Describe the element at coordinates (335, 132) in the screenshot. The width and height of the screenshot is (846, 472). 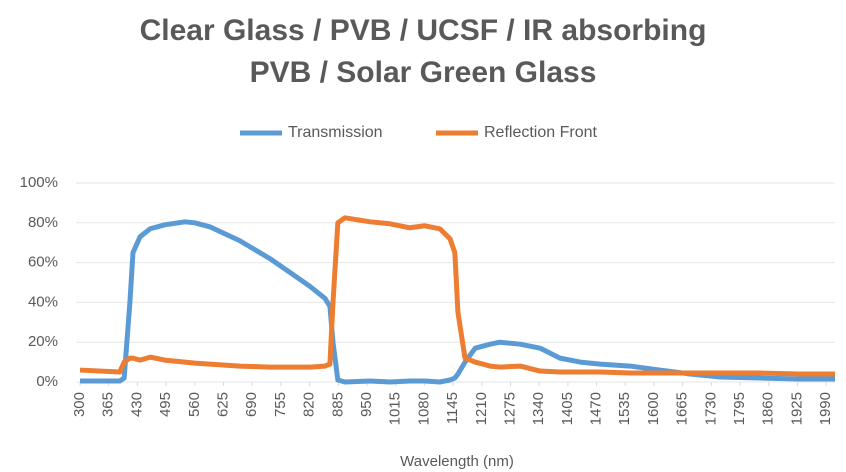
I see `legend-label: Transmission` at that location.